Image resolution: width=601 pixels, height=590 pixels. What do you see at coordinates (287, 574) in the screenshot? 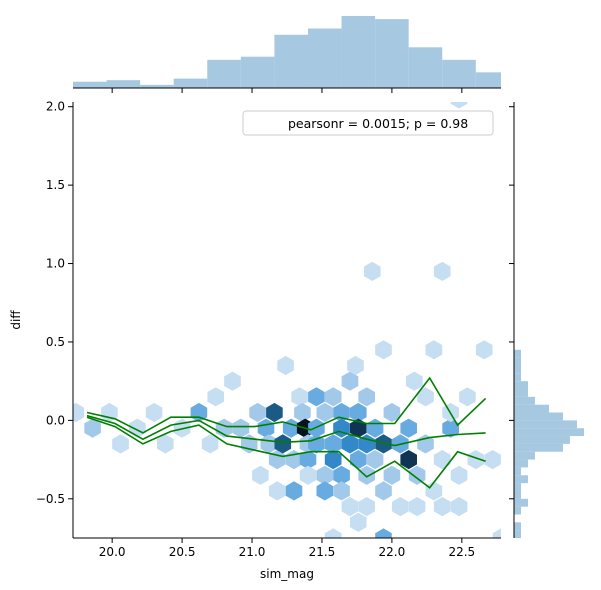
I see `x-axis-label: sim_mag` at bounding box center [287, 574].